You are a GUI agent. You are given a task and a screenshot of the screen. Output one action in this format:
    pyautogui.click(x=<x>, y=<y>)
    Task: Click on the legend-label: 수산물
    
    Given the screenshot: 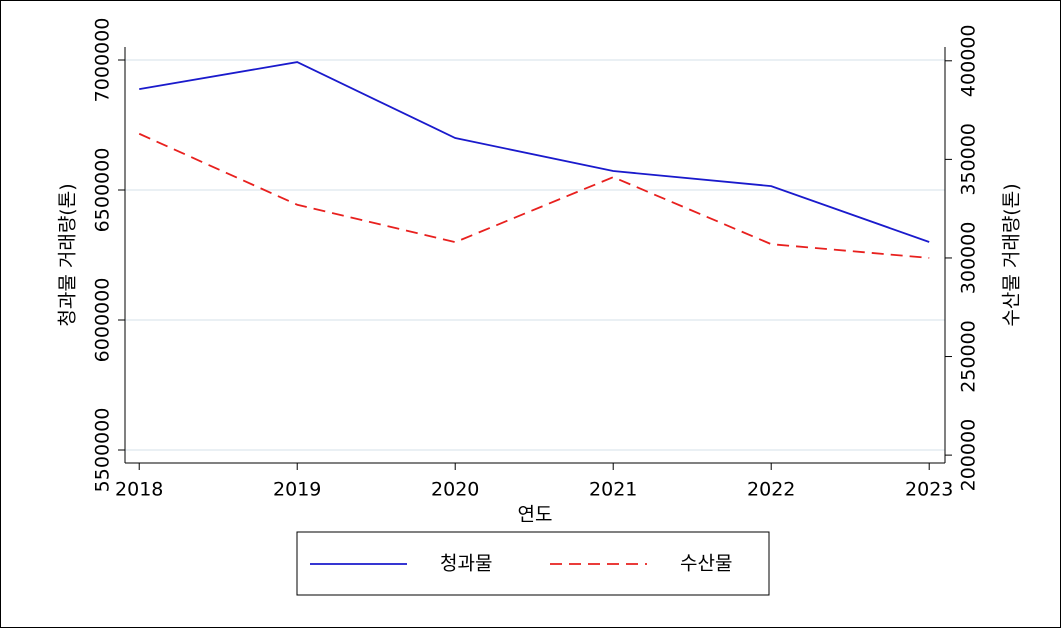 What is the action you would take?
    pyautogui.click(x=706, y=564)
    